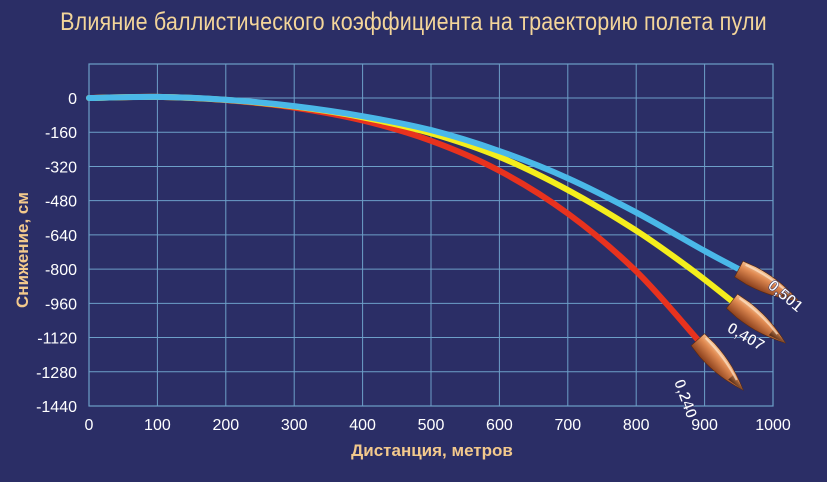 This screenshot has width=827, height=482. What do you see at coordinates (704, 425) in the screenshot?
I see `x-tick-label: 900` at bounding box center [704, 425].